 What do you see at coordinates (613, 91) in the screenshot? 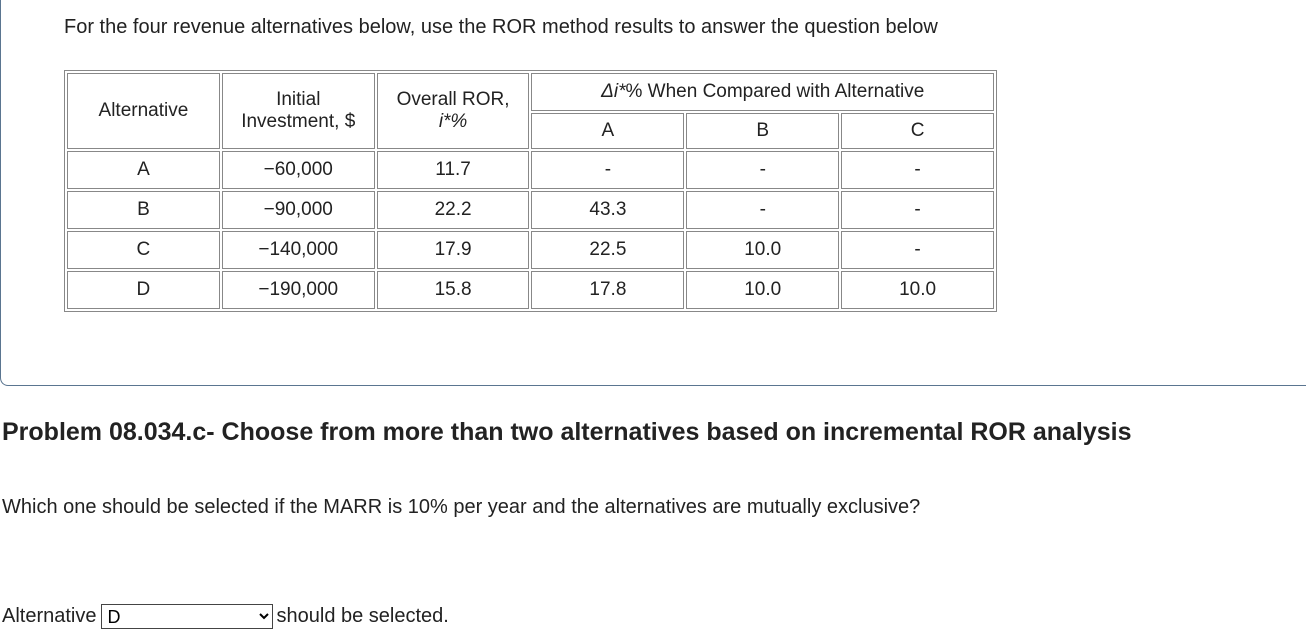
I see `header-symbol: Δi*` at bounding box center [613, 91].